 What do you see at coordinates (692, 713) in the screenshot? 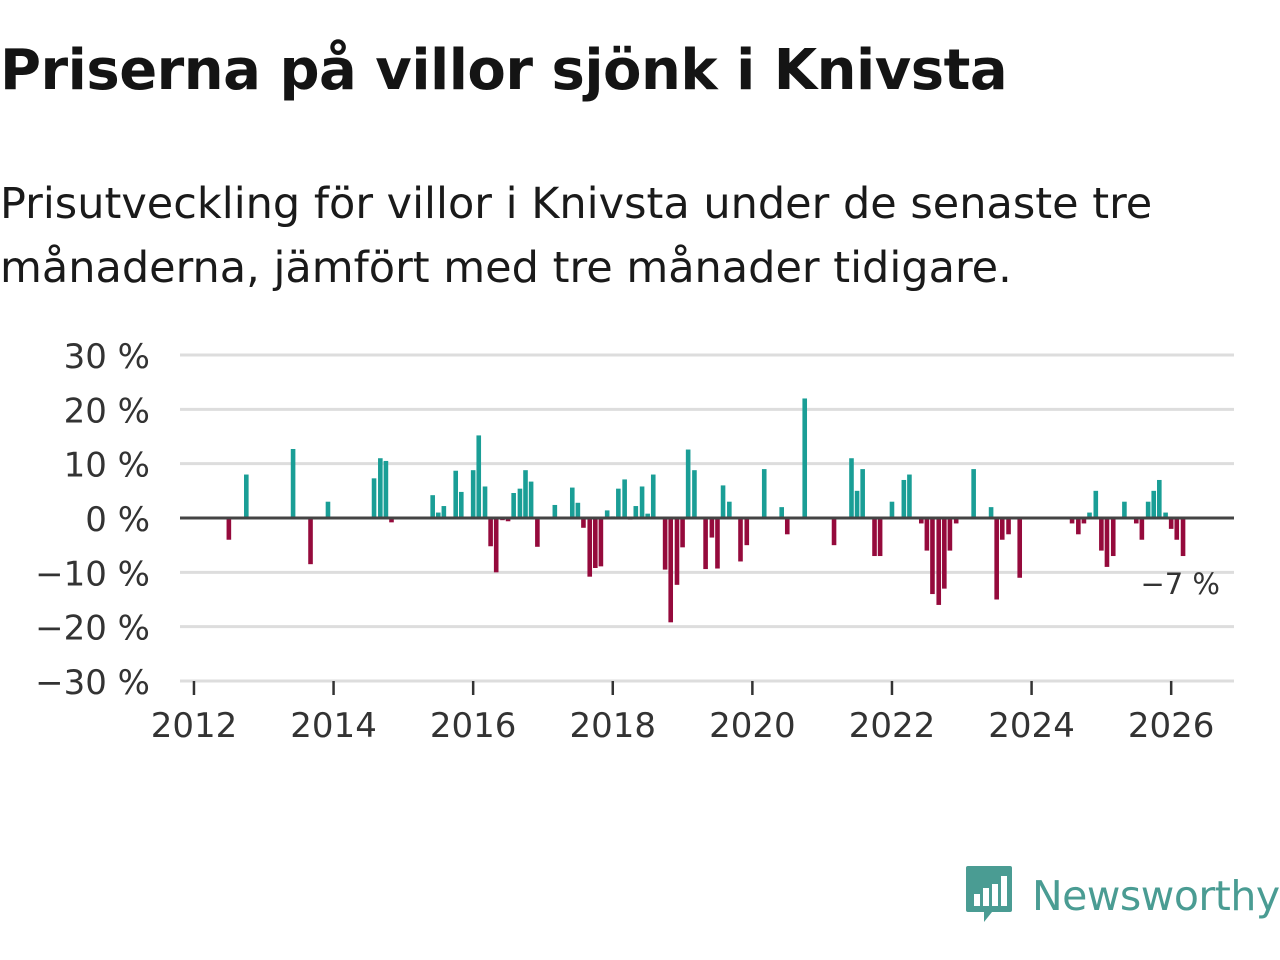
I see `x-axis: 2012 2014 2016 2018 2020 2022 2024 2026` at bounding box center [692, 713].